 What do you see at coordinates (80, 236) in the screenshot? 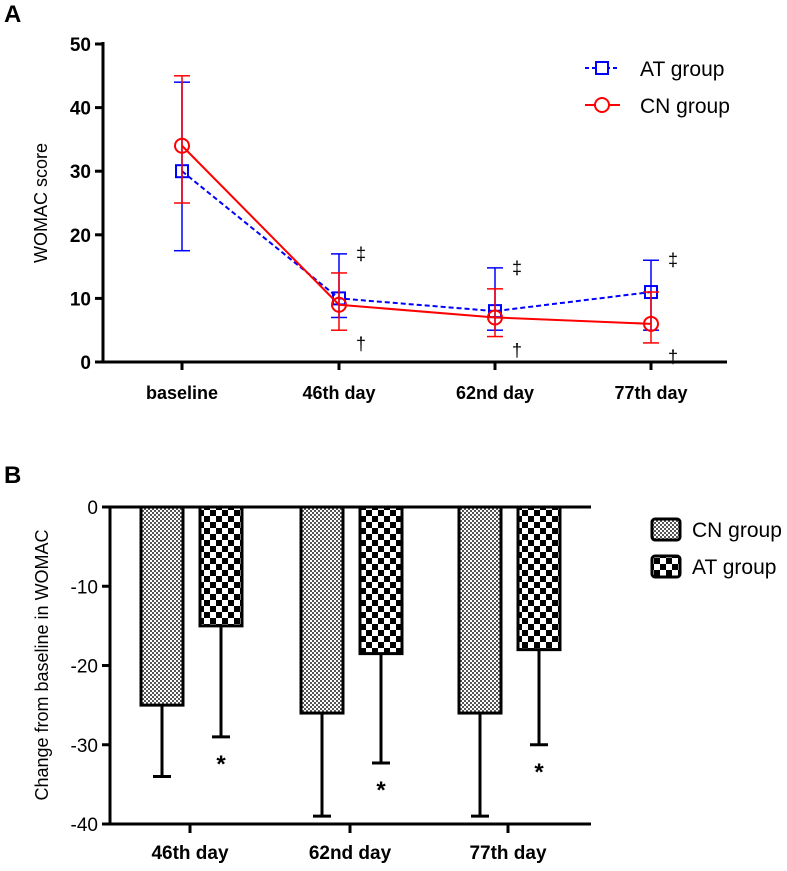
I see `y-tick-label: 20` at bounding box center [80, 236].